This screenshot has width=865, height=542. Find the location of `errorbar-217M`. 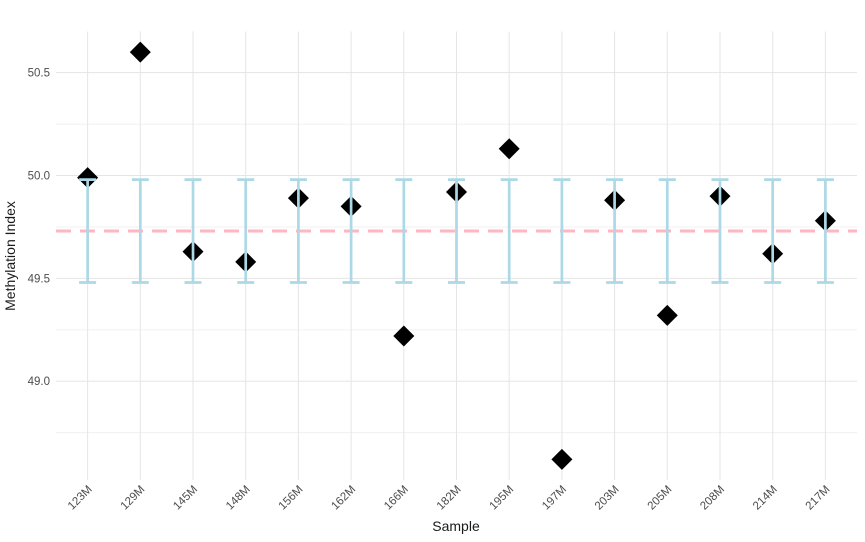

errorbar-217M is located at coordinates (825, 231).